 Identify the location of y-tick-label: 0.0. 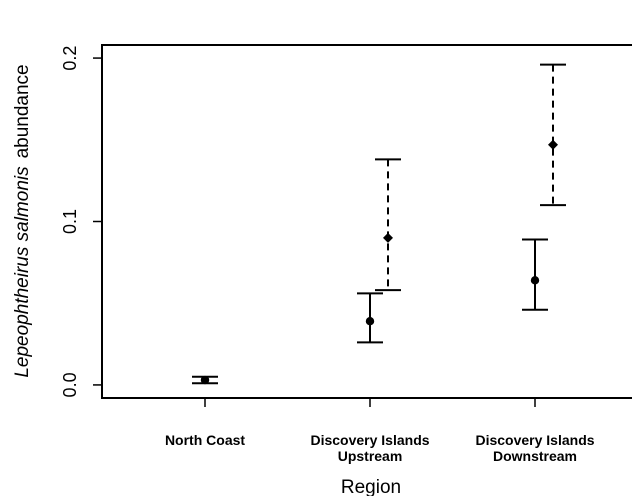
(70, 384).